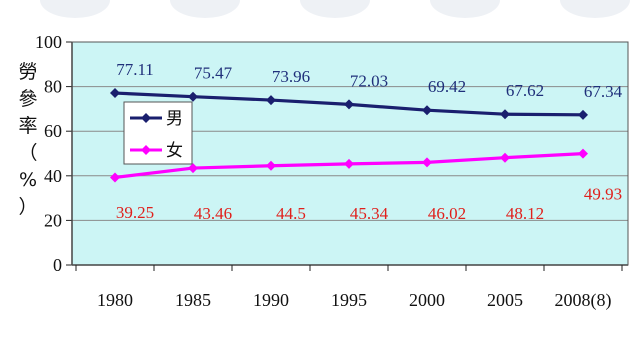  Describe the element at coordinates (53, 87) in the screenshot. I see `y-tick-label: 80` at that location.